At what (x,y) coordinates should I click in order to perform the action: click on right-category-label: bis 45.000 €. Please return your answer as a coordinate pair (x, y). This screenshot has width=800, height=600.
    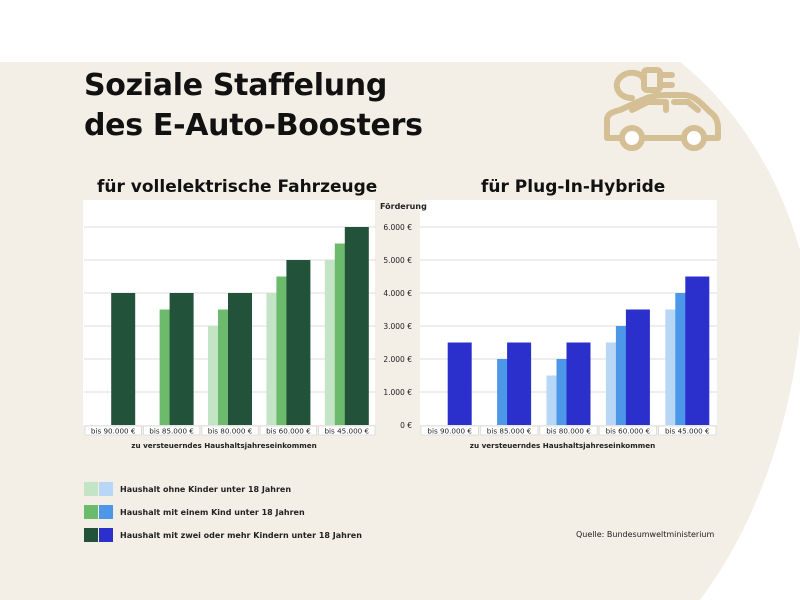
    Looking at the image, I should click on (687, 431).